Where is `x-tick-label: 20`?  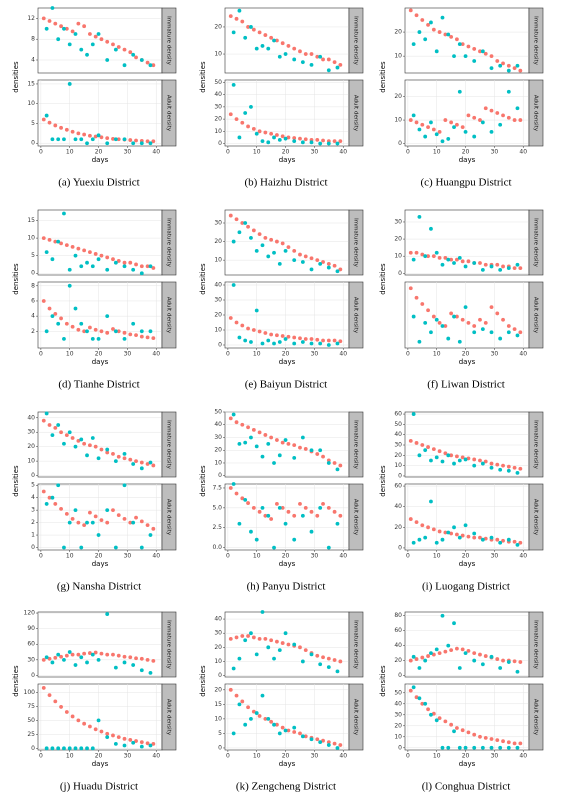
x-tick-label: 20 is located at coordinates (466, 556).